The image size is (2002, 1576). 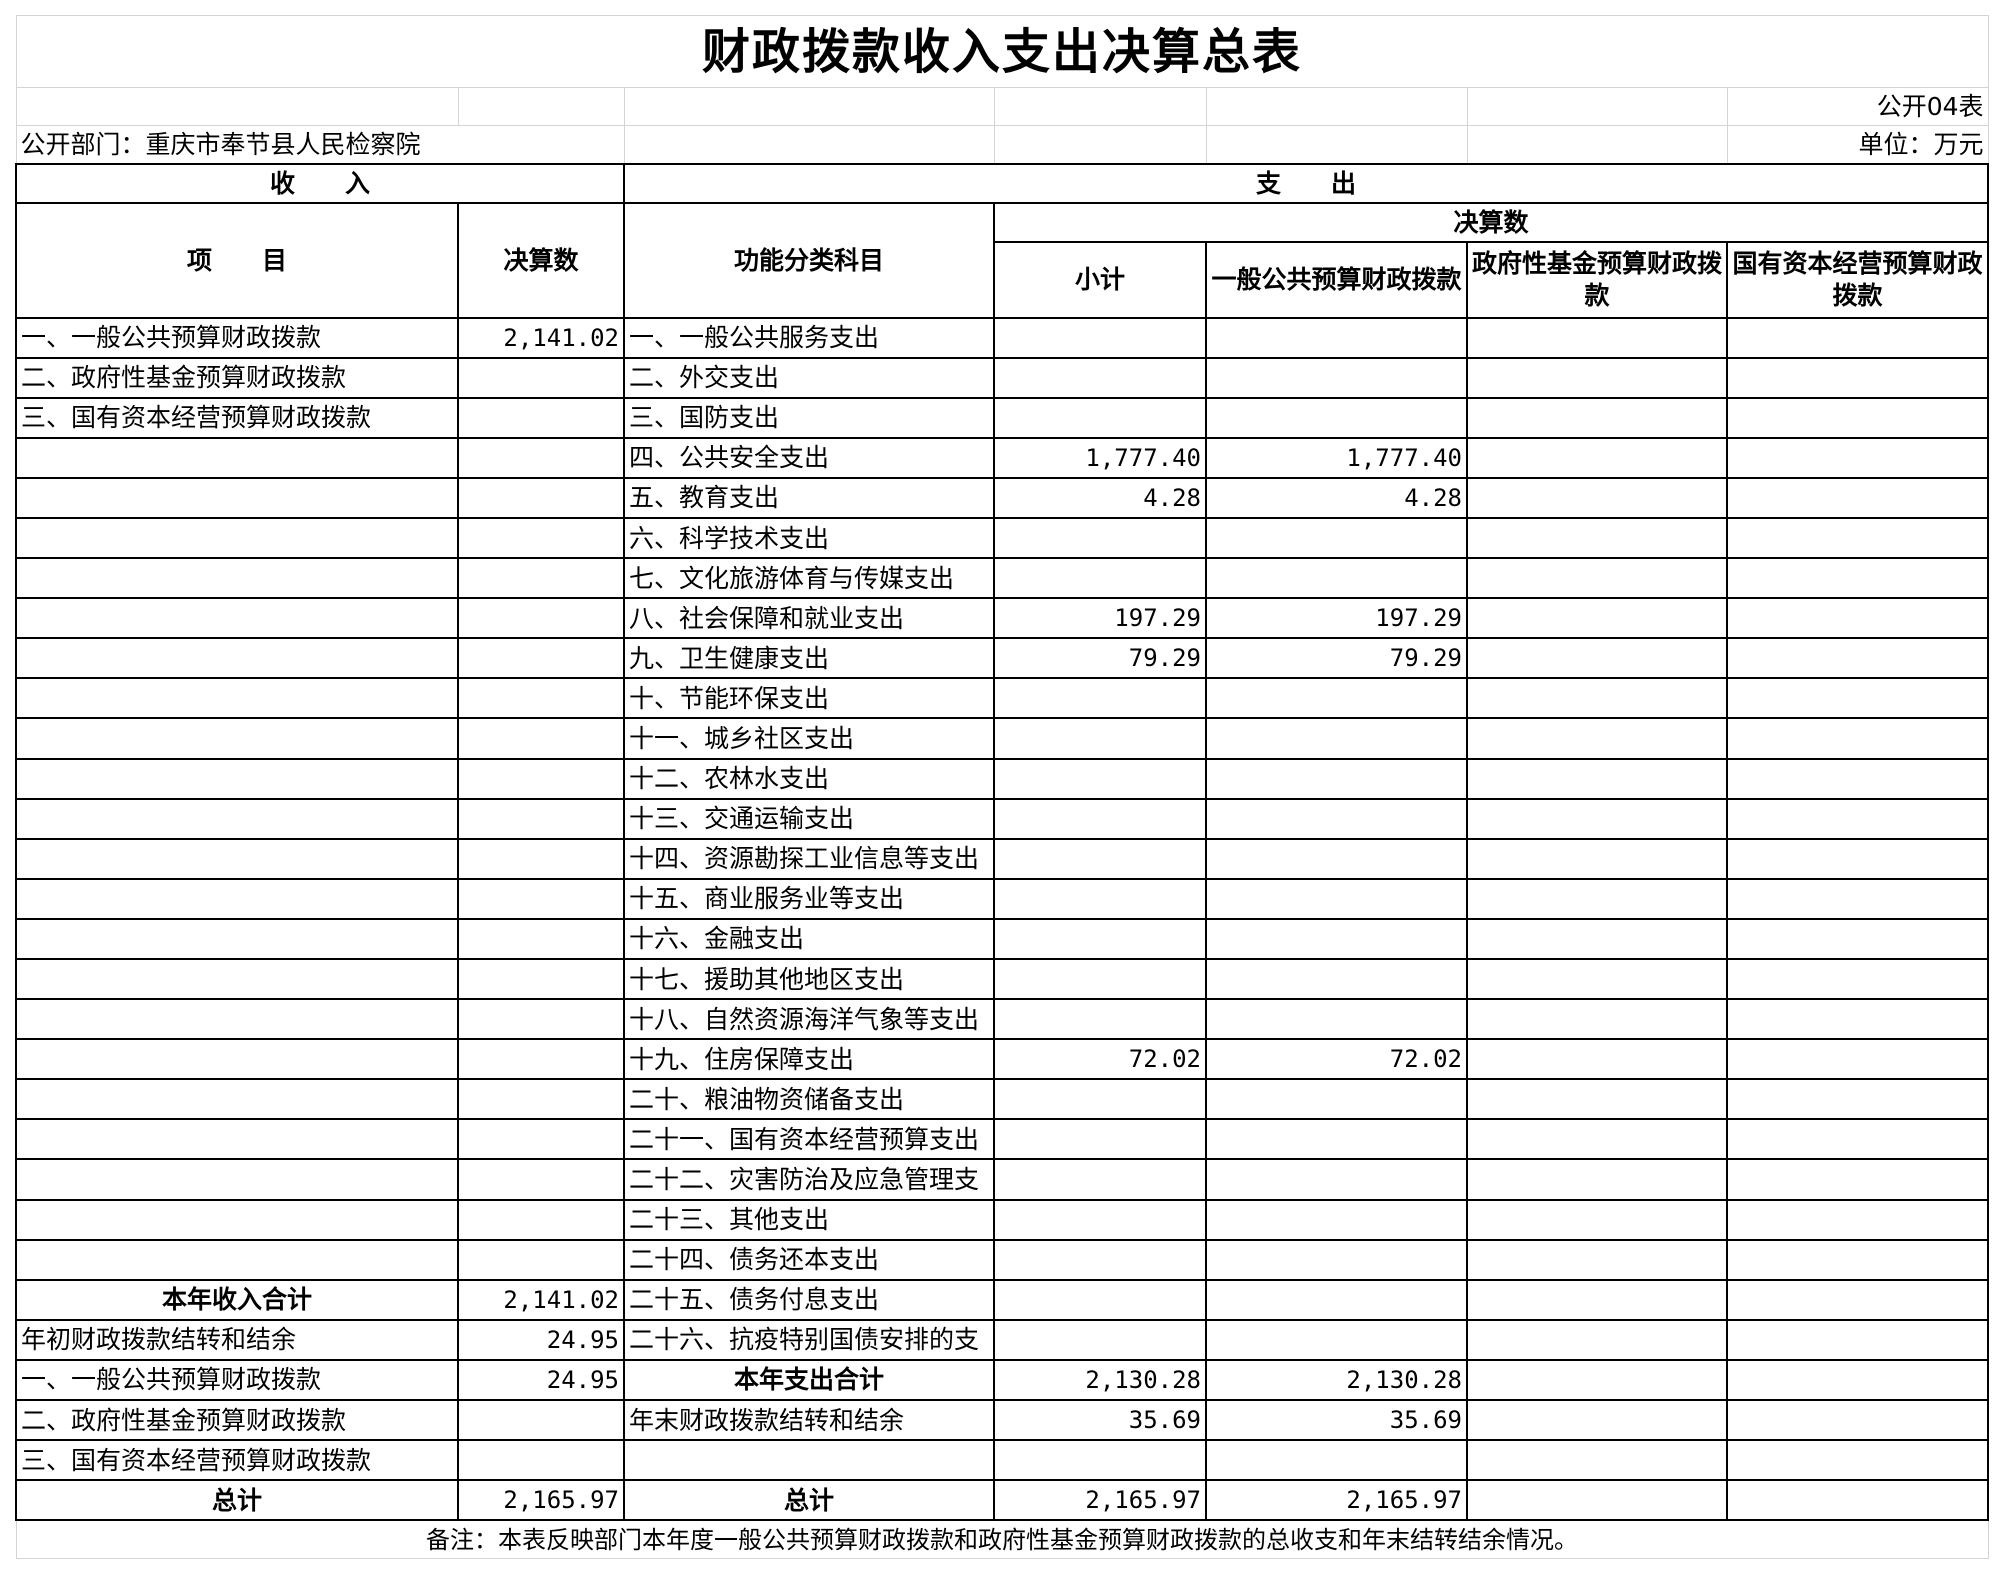 I want to click on gov-fund-header: 政府性基金预算财政拨款, so click(x=1597, y=279).